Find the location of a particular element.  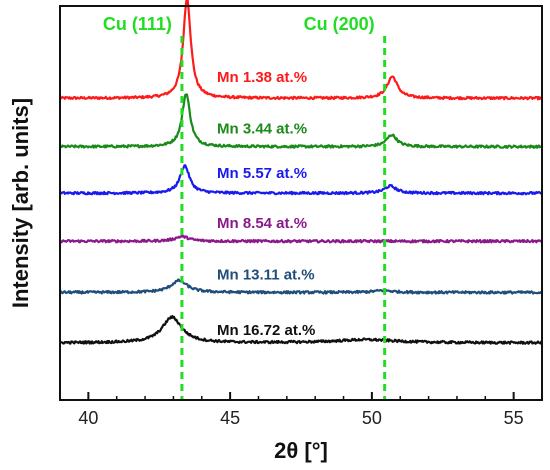

y-axis-title: Intensity [arb. units] is located at coordinates (20, 203).